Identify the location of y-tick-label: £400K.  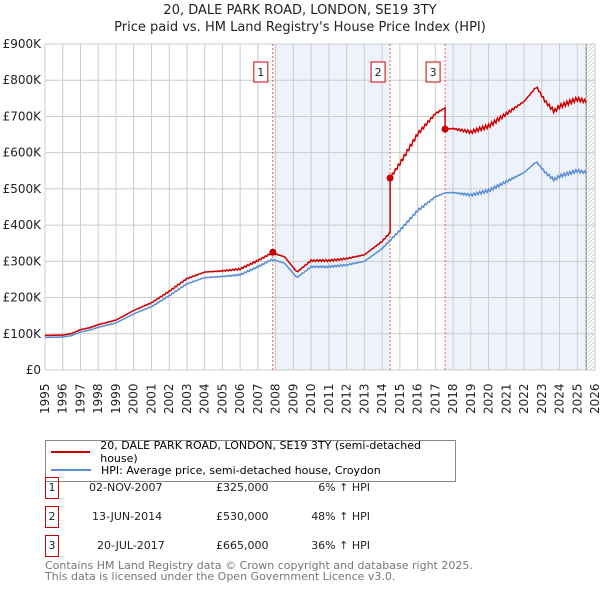
(23, 225).